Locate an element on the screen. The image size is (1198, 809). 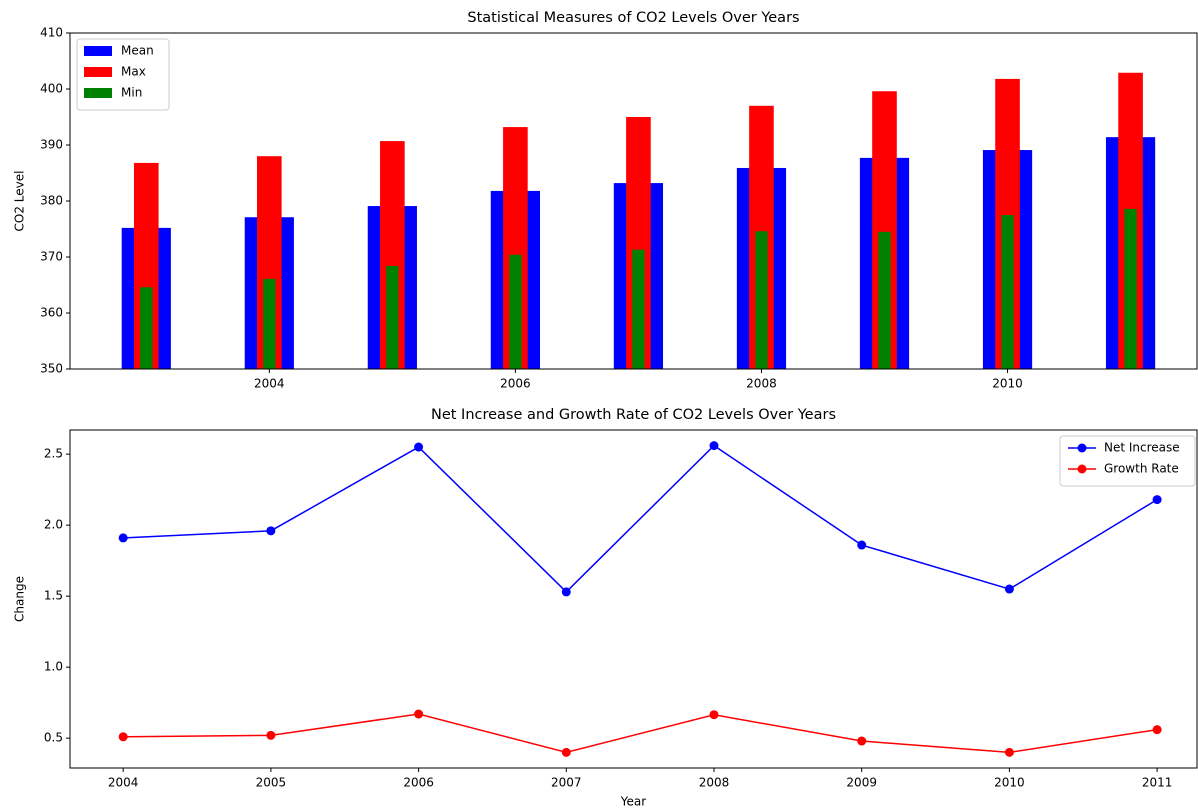
y-tick-label: 0.5 is located at coordinates (53, 738).